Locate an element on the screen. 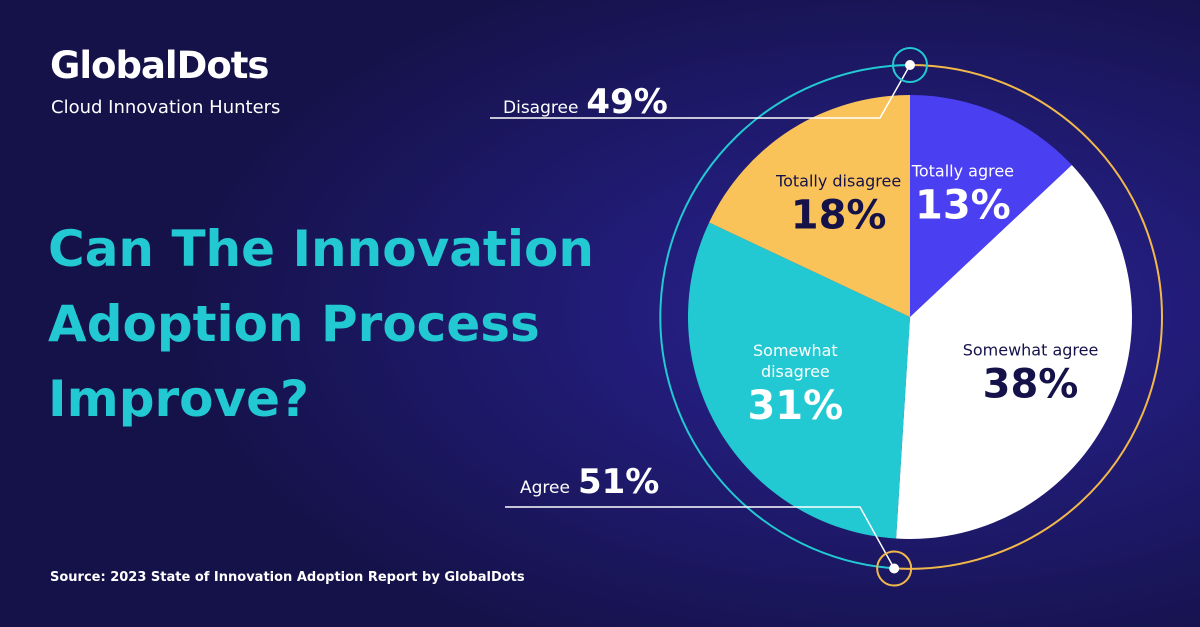 The image size is (1200, 627). slice-value: 18% is located at coordinates (838, 215).